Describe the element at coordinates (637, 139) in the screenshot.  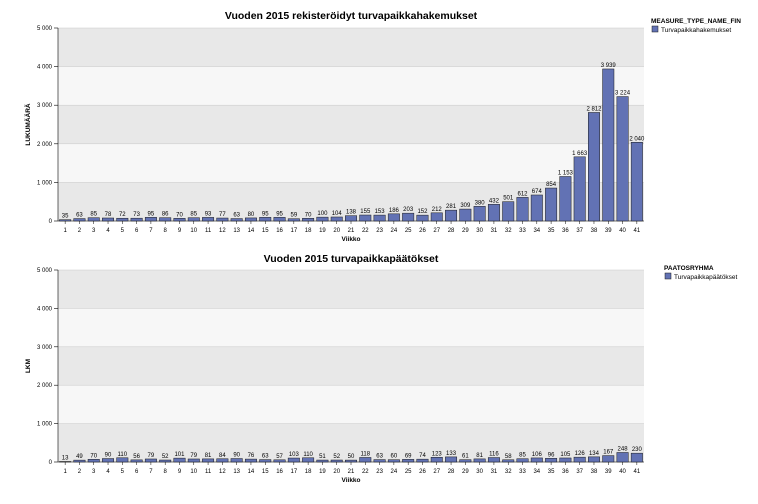
I see `bar-value-label: 2 040` at that location.